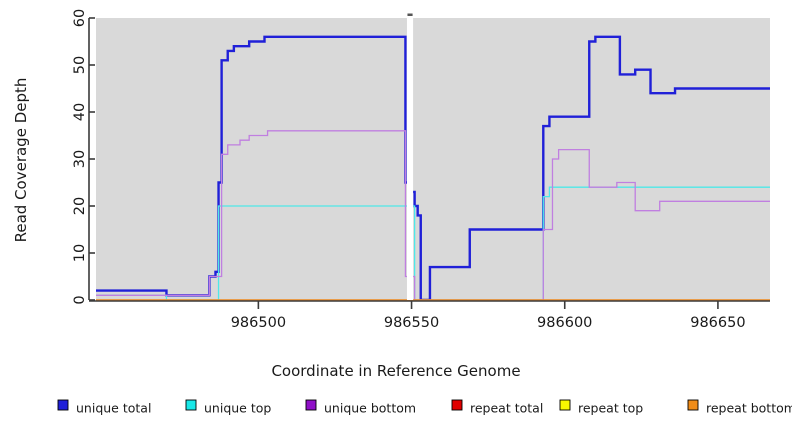 The image size is (792, 432). I want to click on y-tick-label: 30, so click(80, 159).